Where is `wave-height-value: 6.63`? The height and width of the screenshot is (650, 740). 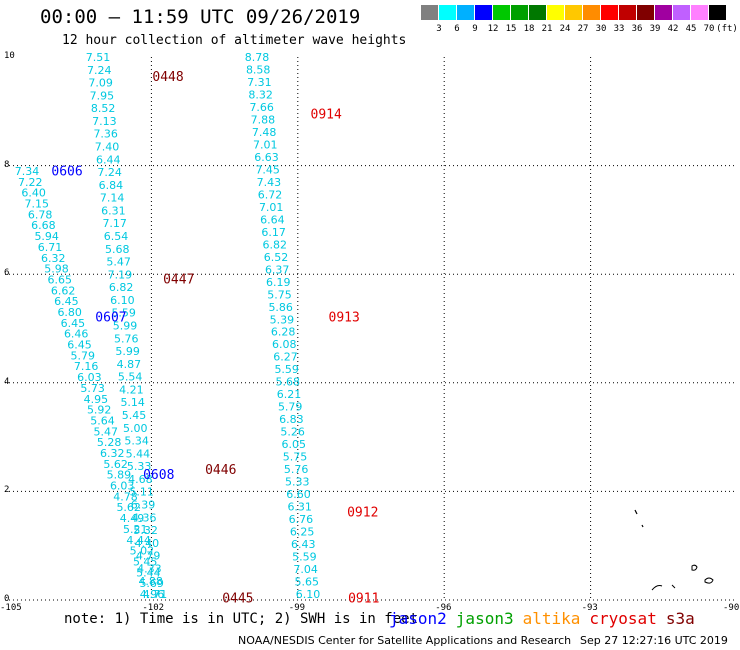 wave-height-value: 6.63 is located at coordinates (266, 157).